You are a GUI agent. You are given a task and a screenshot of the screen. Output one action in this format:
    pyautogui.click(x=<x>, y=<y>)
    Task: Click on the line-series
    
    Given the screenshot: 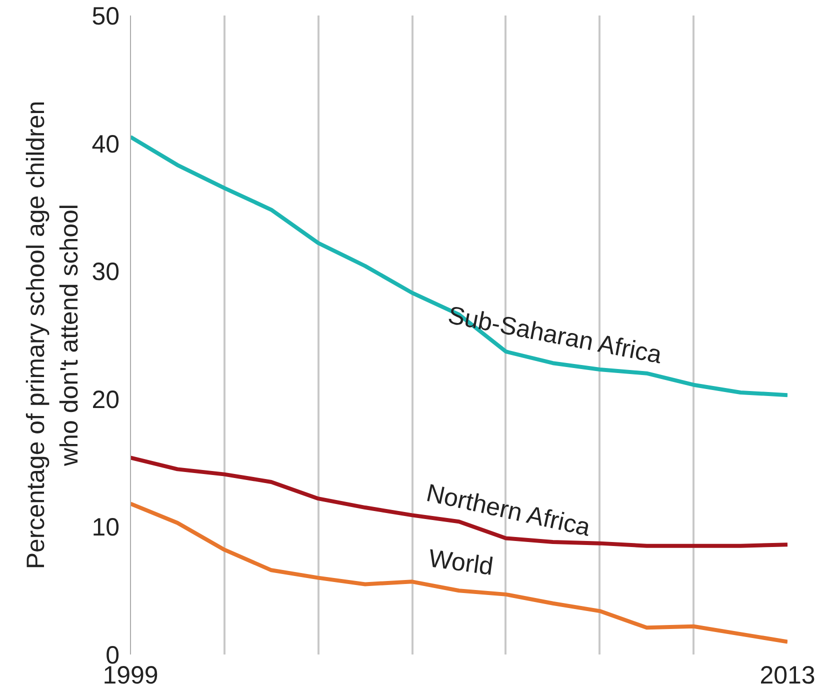 What is the action you would take?
    pyautogui.click(x=459, y=502)
    